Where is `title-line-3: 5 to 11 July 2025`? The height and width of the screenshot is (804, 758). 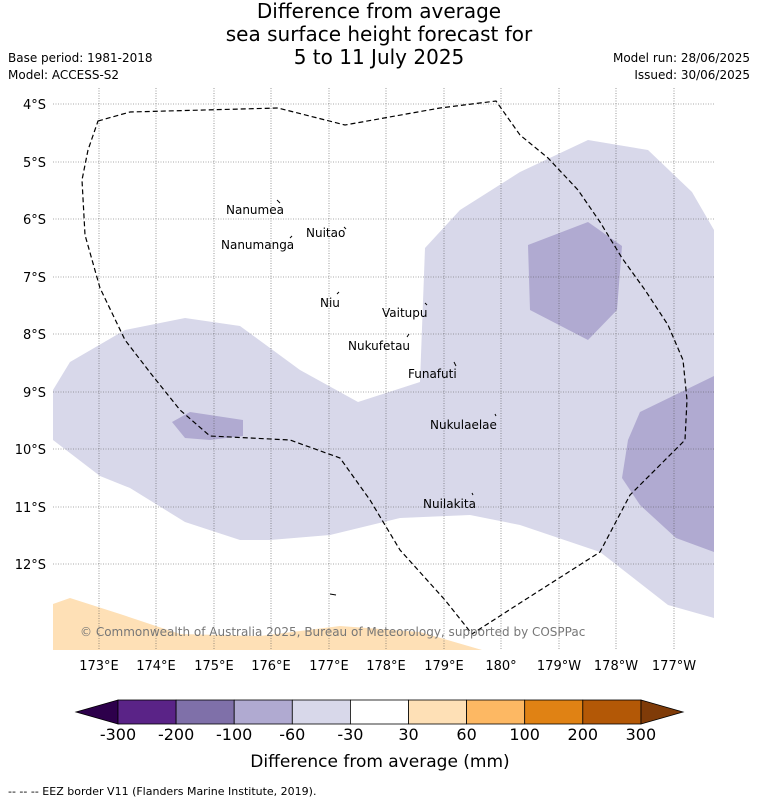
title-line-3: 5 to 11 July 2025 is located at coordinates (379, 57).